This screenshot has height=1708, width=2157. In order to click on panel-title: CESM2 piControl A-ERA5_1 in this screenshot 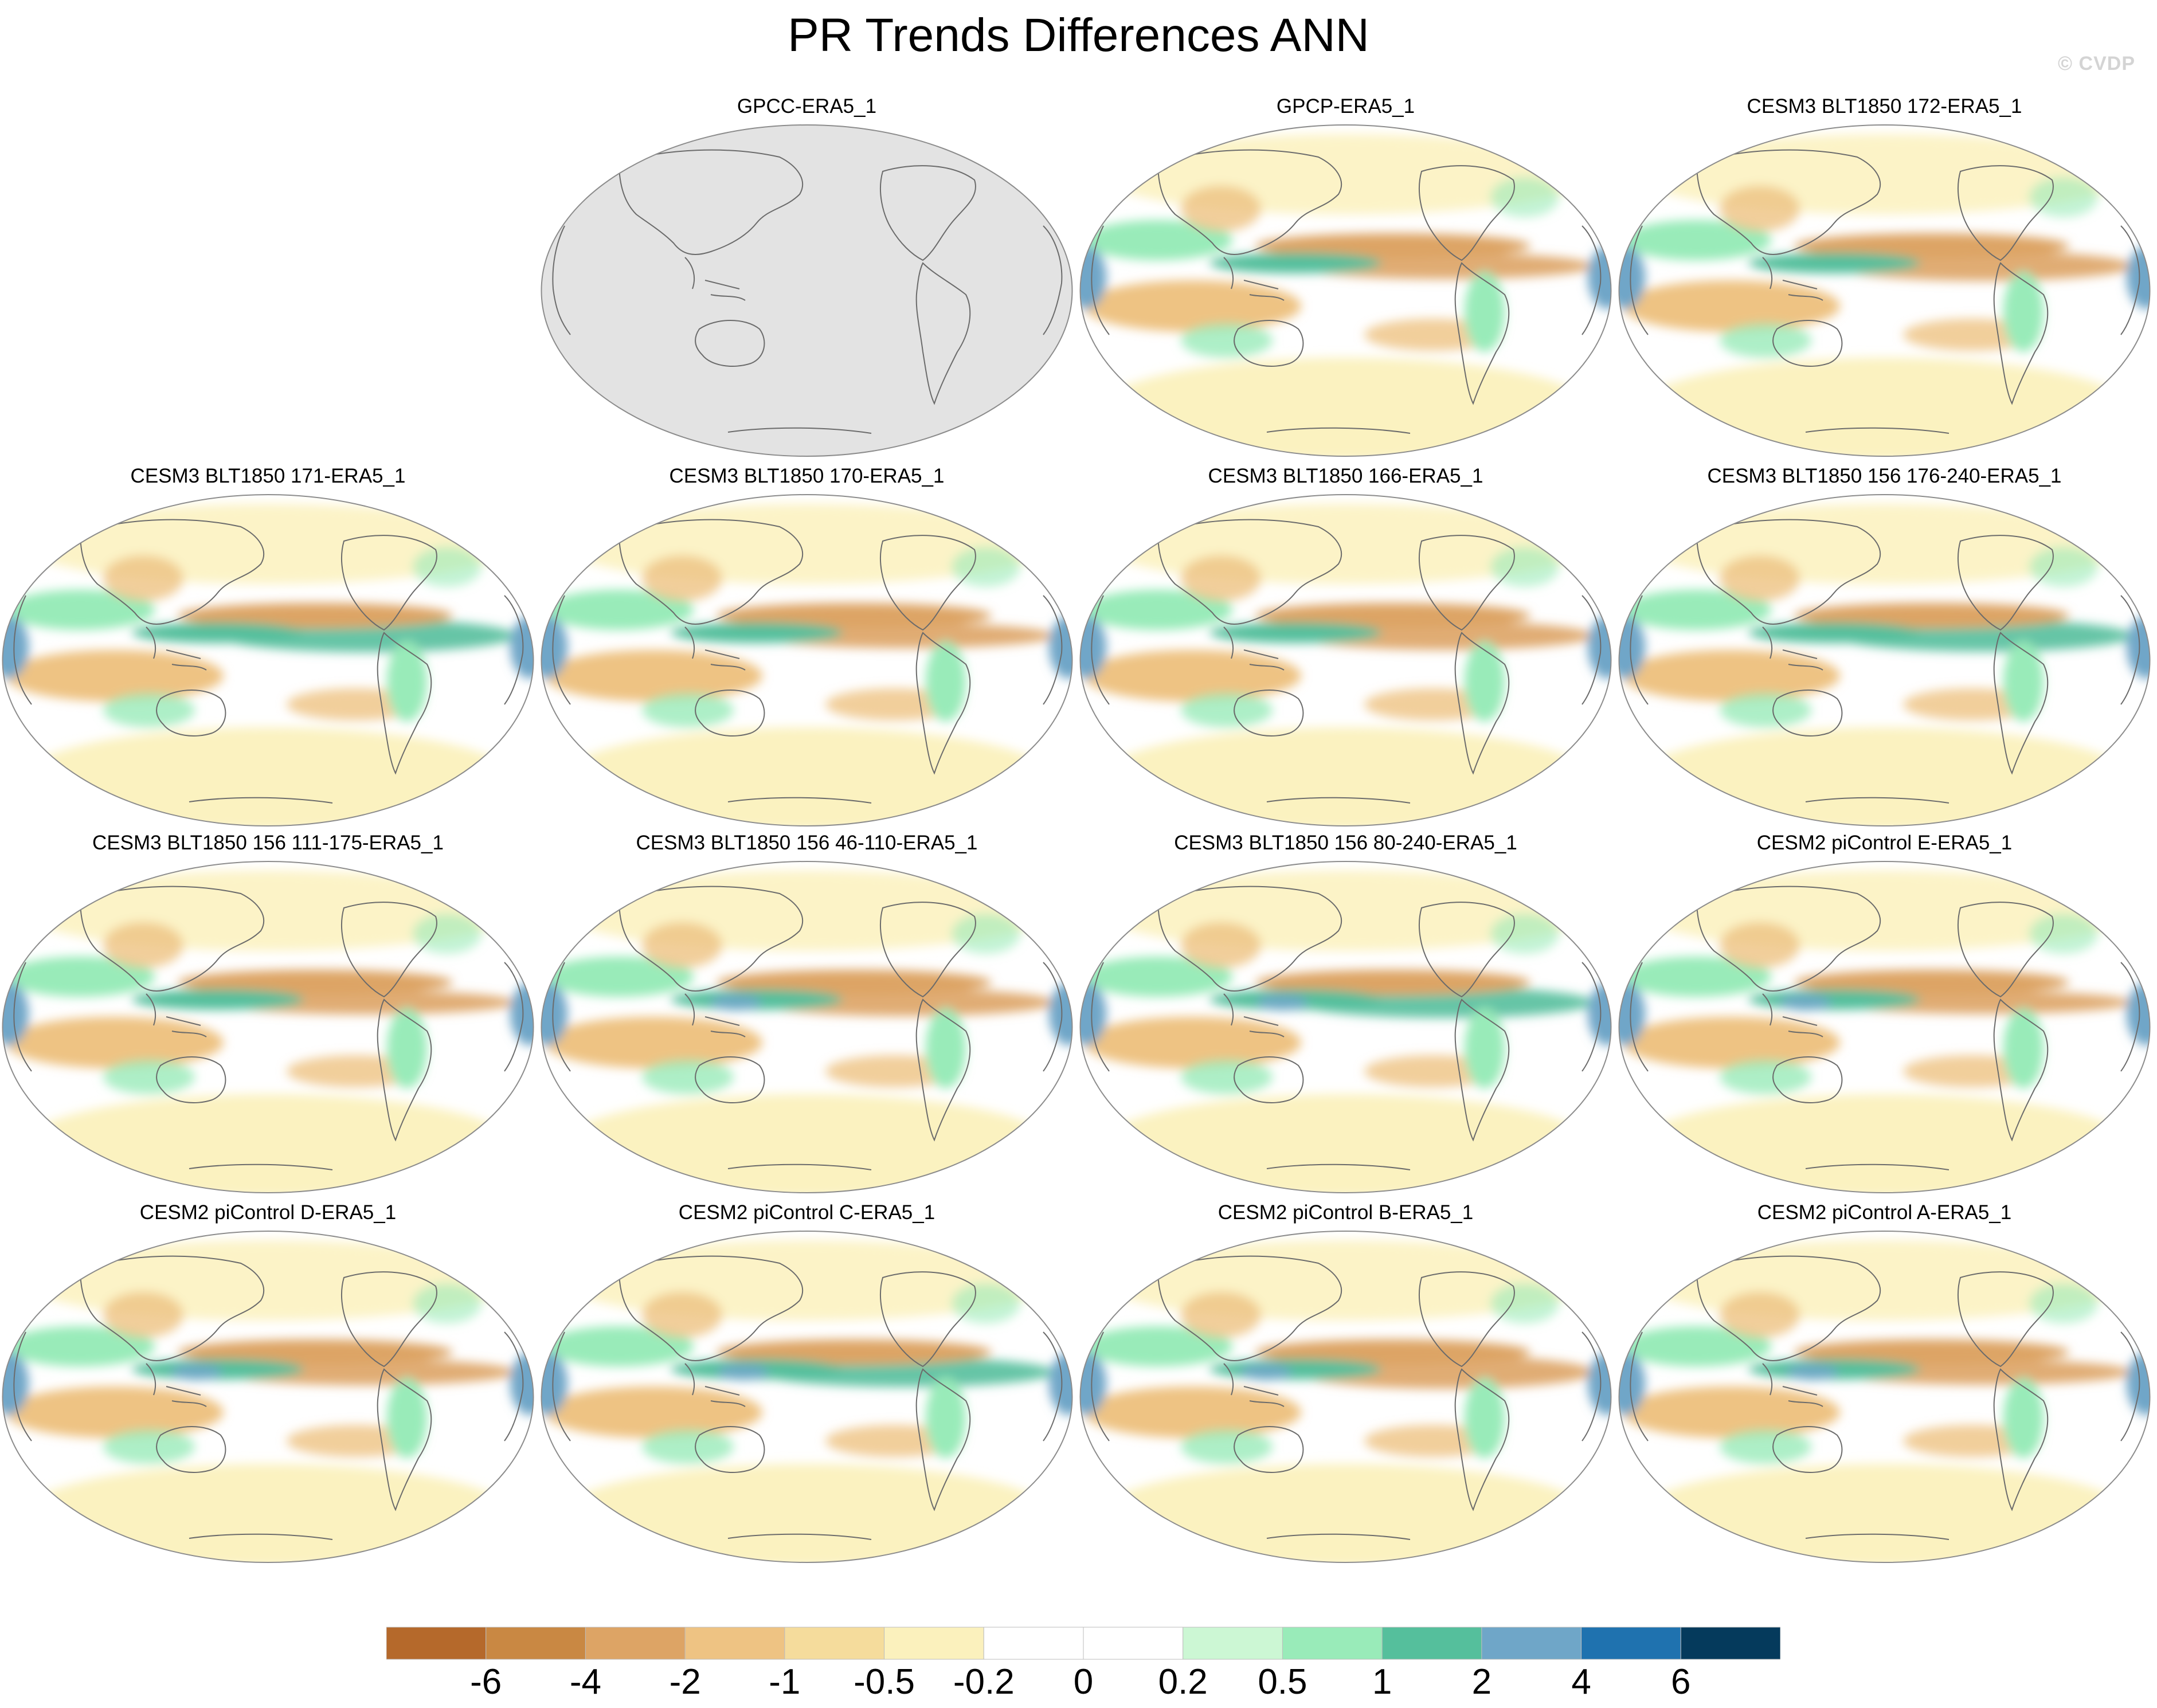, I will do `click(1884, 1212)`.